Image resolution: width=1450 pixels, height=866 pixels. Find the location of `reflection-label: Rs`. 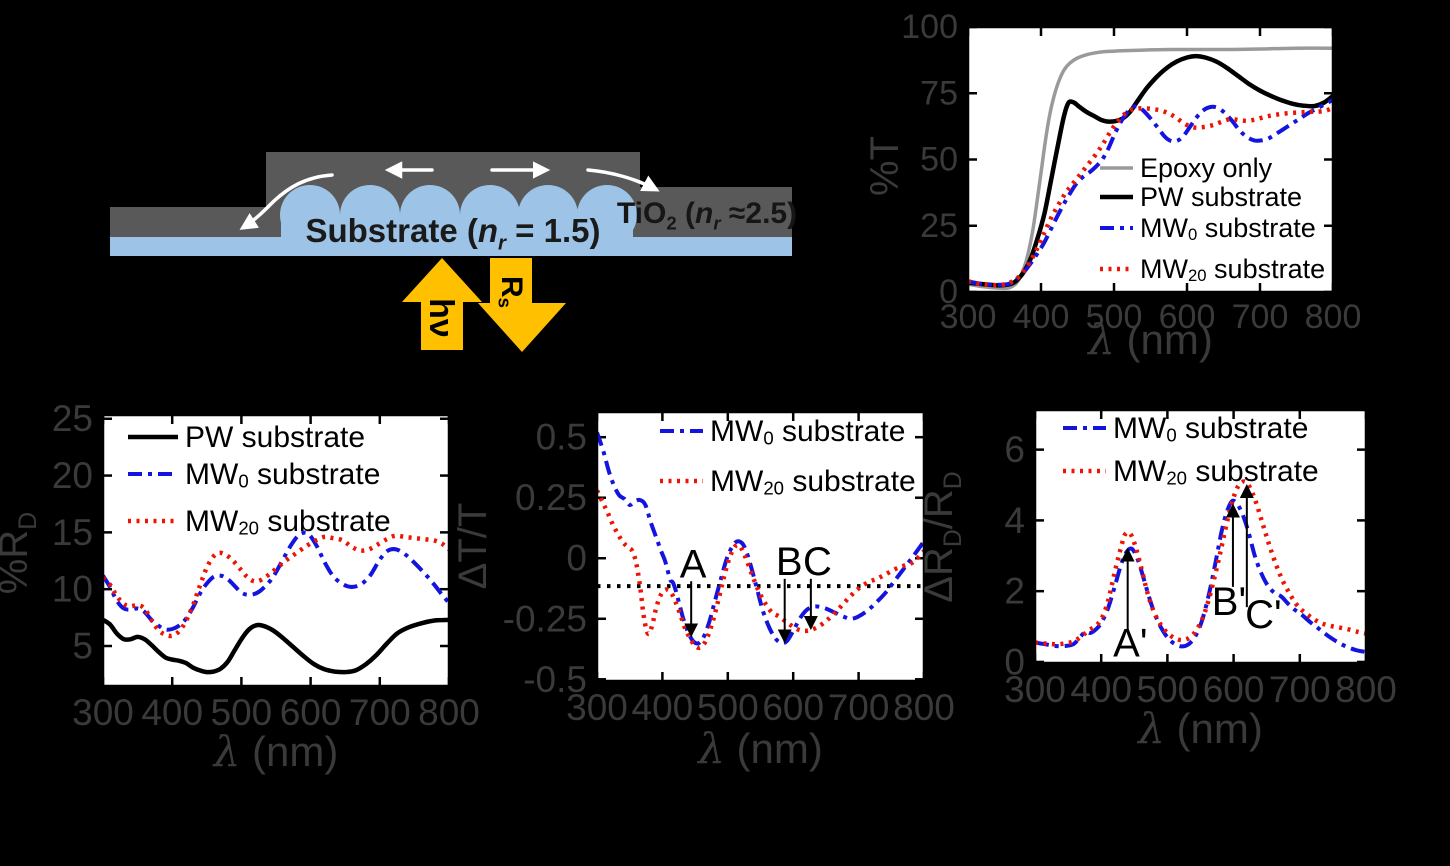

reflection-label: Rs is located at coordinates (512, 292).